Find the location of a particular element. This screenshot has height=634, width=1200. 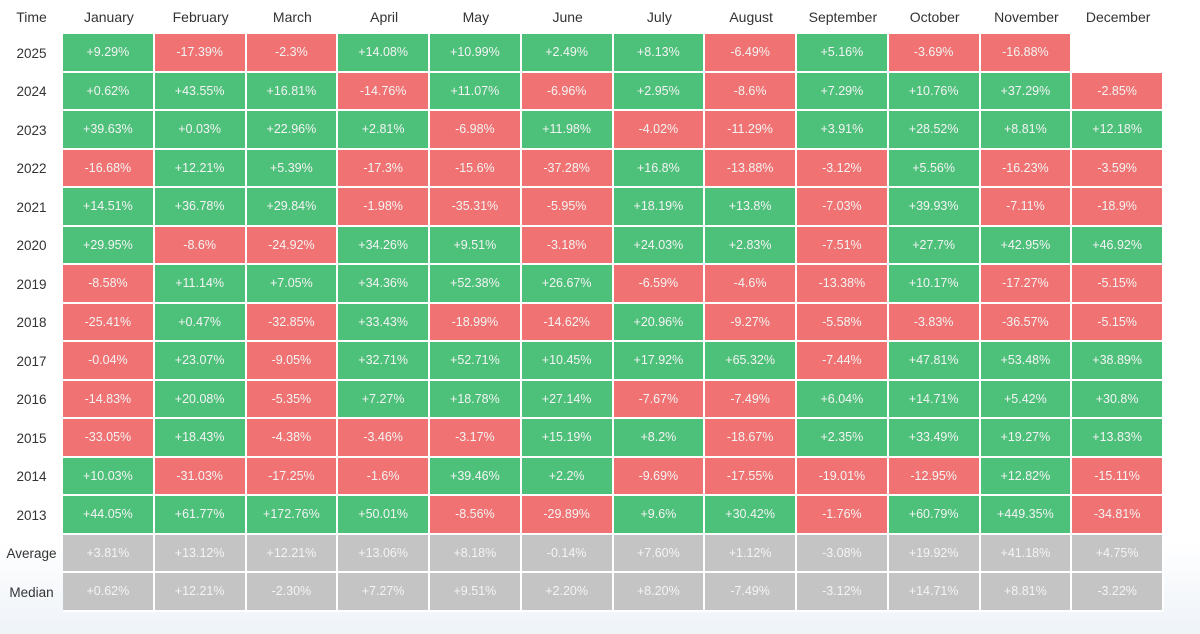

return-cell: +23.07% is located at coordinates (200, 361).